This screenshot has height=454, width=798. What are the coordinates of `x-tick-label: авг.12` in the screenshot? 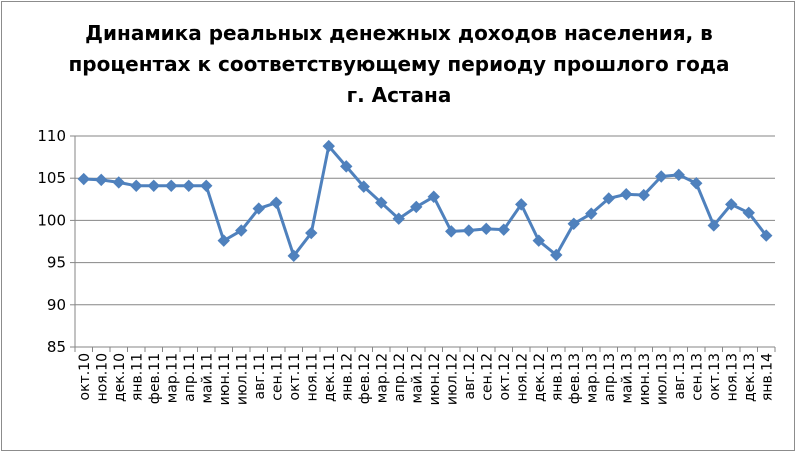 It's located at (470, 376).